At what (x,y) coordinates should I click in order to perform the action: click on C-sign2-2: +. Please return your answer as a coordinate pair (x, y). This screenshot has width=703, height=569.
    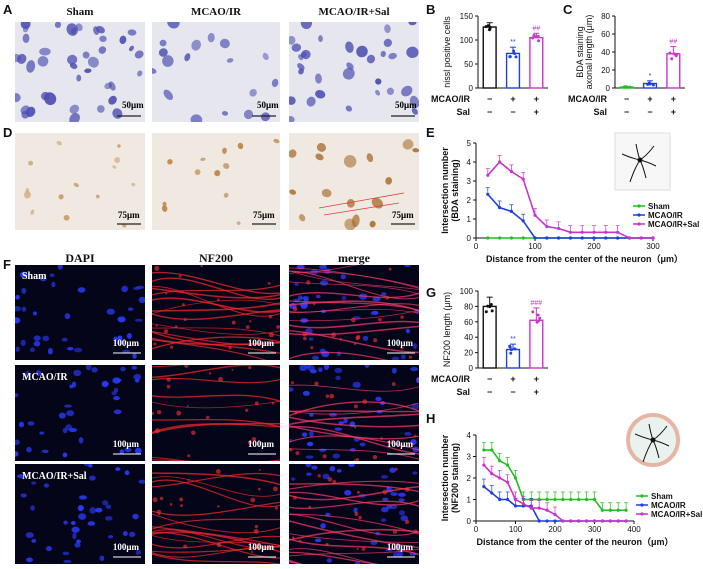
    Looking at the image, I should click on (673, 112).